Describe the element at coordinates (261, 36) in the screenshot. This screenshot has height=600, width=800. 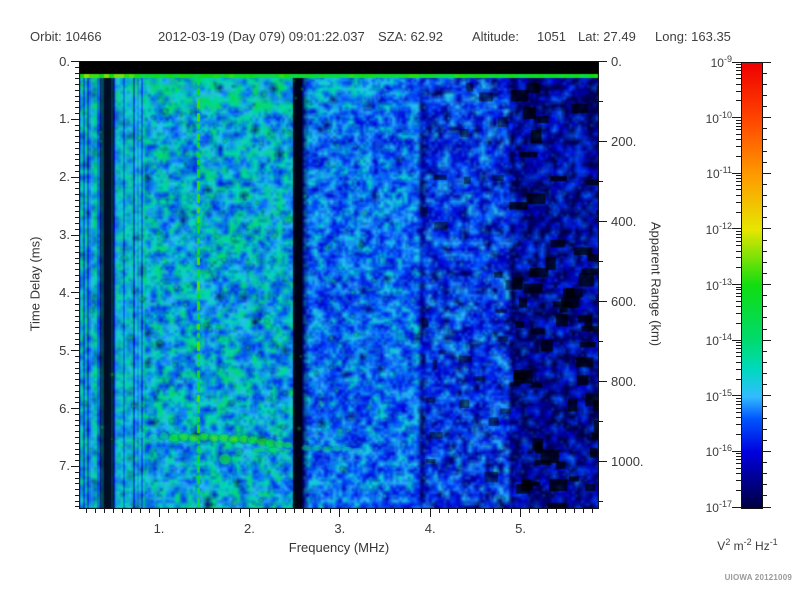
I see `header-field-1: 2012-03-19 (Day 079) 09:01:22.037` at that location.